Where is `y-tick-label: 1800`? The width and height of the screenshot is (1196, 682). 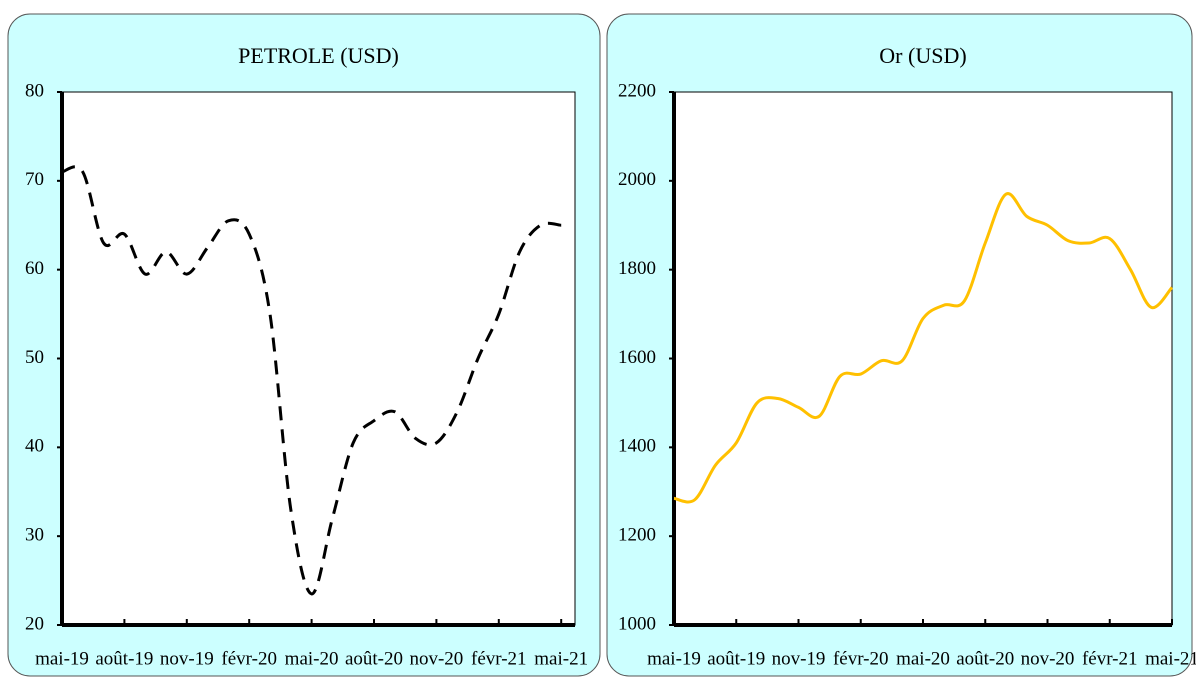 y-tick-label: 1800 is located at coordinates (637, 268).